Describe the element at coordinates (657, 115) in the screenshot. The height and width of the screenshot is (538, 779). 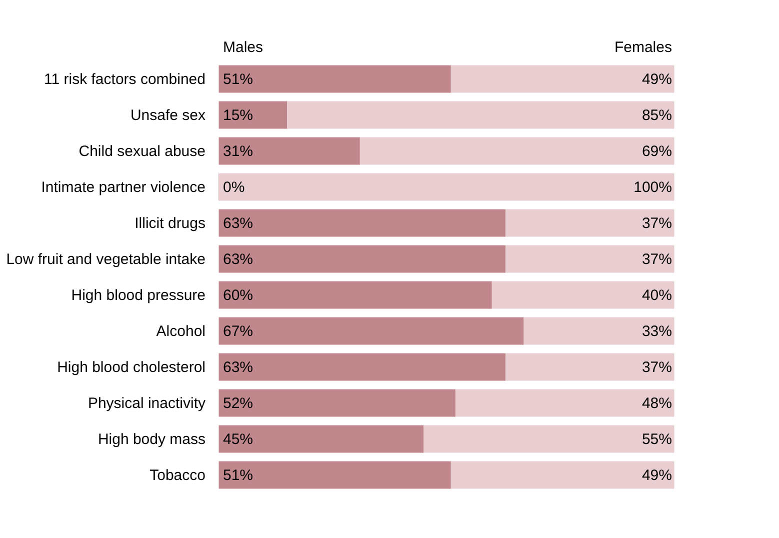
I see `data-label: 85%` at that location.